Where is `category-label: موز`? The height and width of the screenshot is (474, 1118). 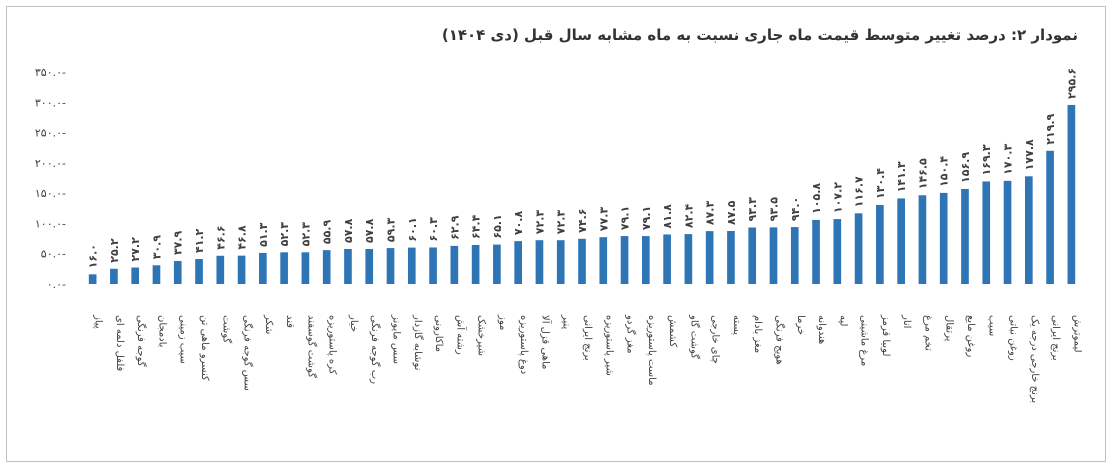 category-label: موز is located at coordinates (502, 322).